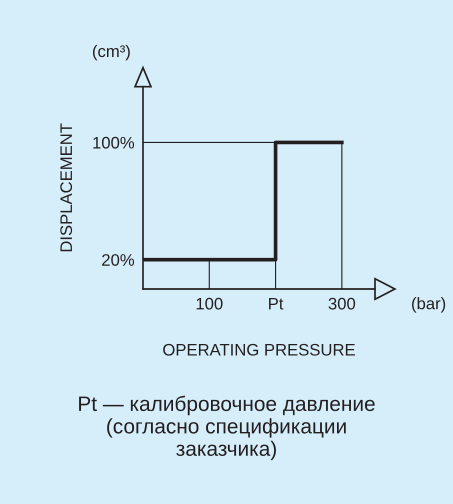  I want to click on x-tick-label: 300, so click(342, 304).